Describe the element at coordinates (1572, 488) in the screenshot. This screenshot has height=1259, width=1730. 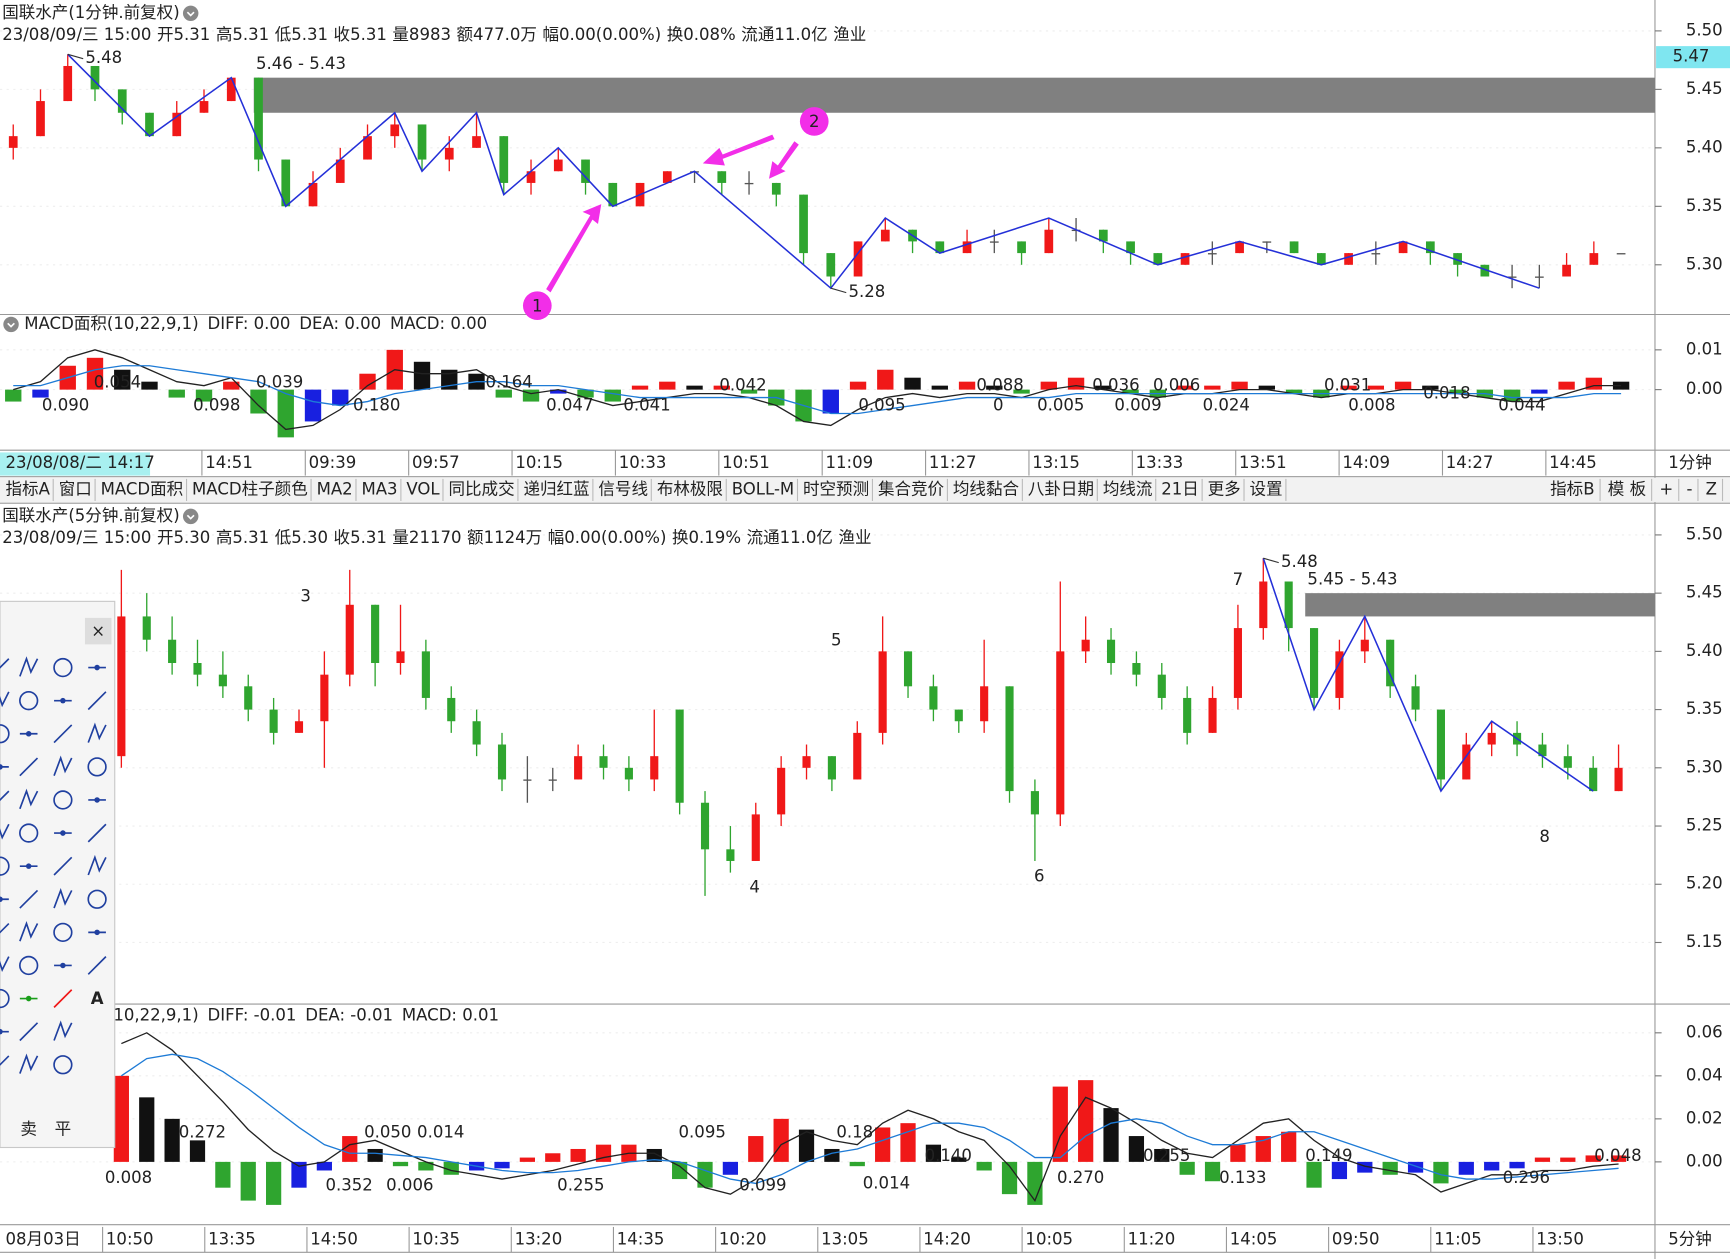
I see `toolbar-item: 指标B` at that location.